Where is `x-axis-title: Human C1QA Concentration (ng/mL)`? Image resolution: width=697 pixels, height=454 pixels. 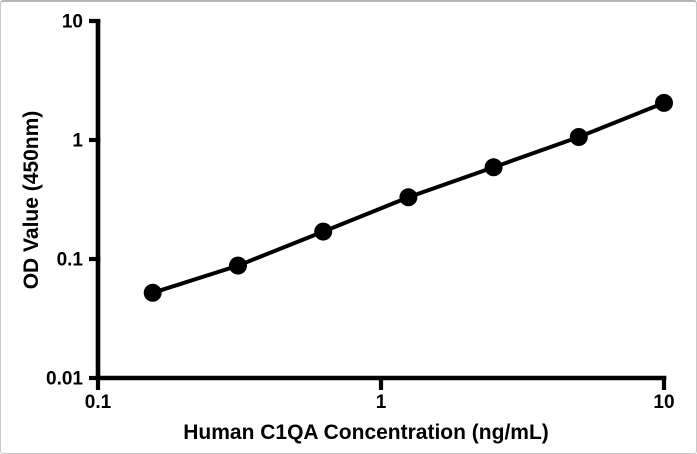 x-axis-title: Human C1QA Concentration (ng/mL) is located at coordinates (366, 432).